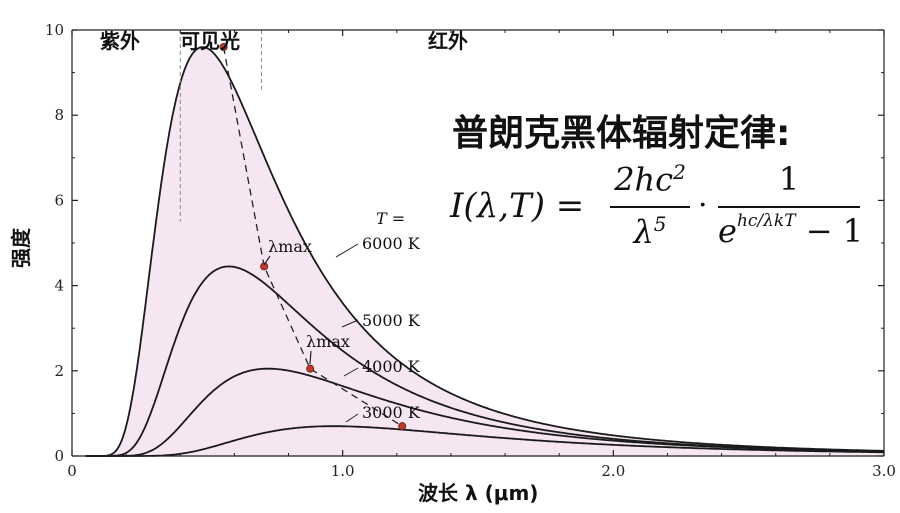  Describe the element at coordinates (210, 41) in the screenshot. I see `region-label-visible: 可见光` at that location.